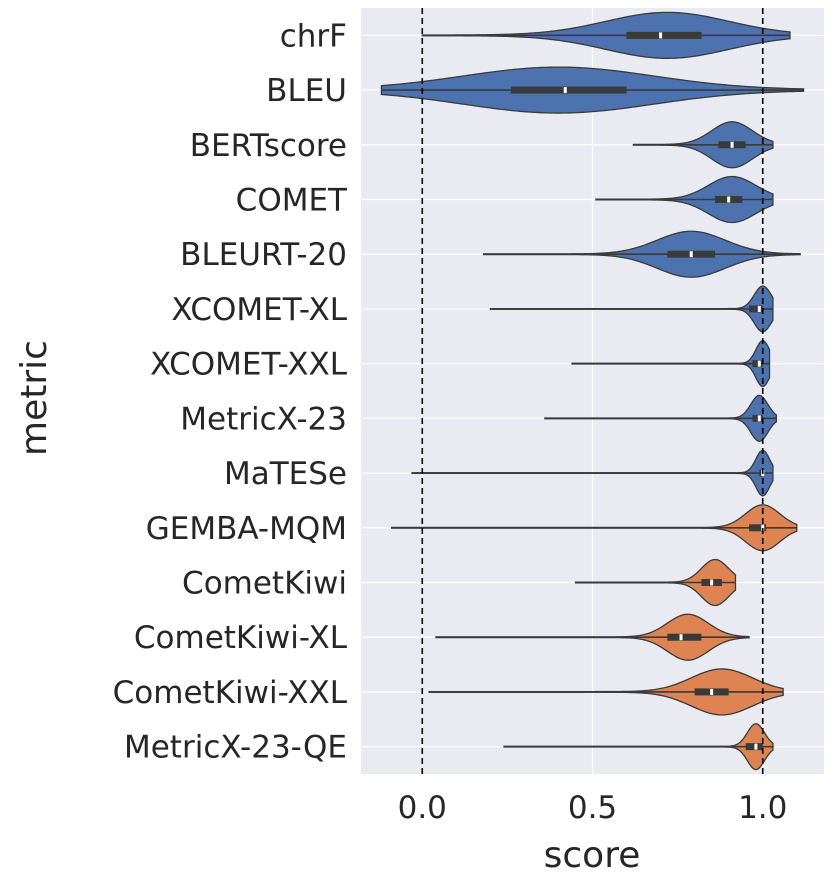 Image resolution: width=835 pixels, height=886 pixels. I want to click on violin-bertscore, so click(703, 145).